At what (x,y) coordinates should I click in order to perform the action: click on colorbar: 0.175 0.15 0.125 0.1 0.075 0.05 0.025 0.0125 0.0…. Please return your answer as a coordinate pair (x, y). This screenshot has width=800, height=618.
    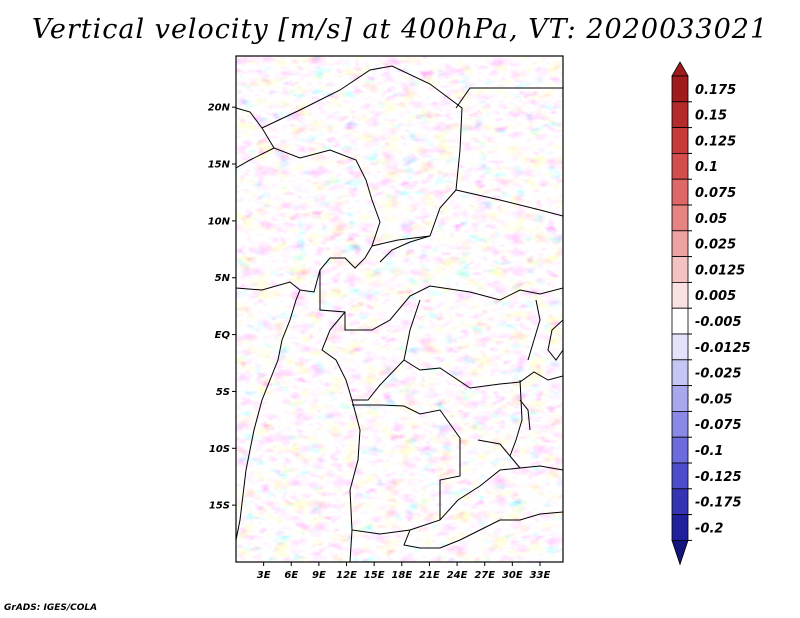
    Looking at the image, I should click on (711, 313).